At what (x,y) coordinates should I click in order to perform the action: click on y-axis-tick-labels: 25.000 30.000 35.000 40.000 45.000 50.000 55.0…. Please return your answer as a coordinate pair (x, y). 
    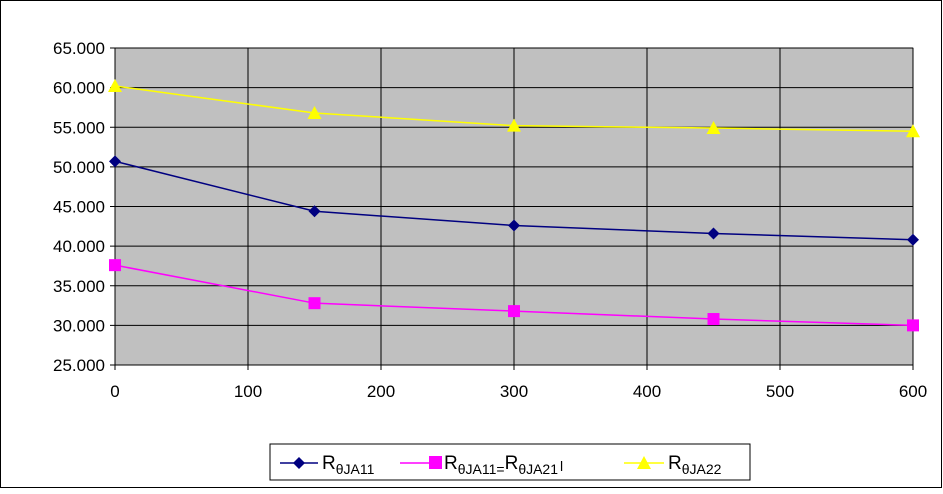
    Looking at the image, I should click on (79, 207).